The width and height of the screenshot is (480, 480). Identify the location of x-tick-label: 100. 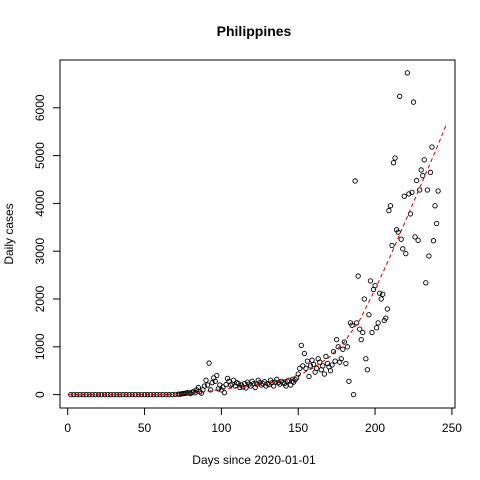
(221, 428).